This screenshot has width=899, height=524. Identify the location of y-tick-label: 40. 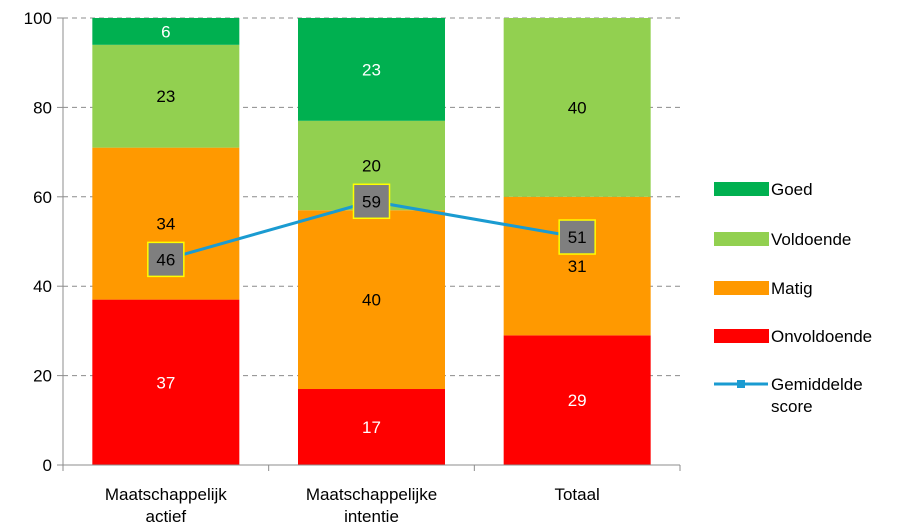
(42, 286).